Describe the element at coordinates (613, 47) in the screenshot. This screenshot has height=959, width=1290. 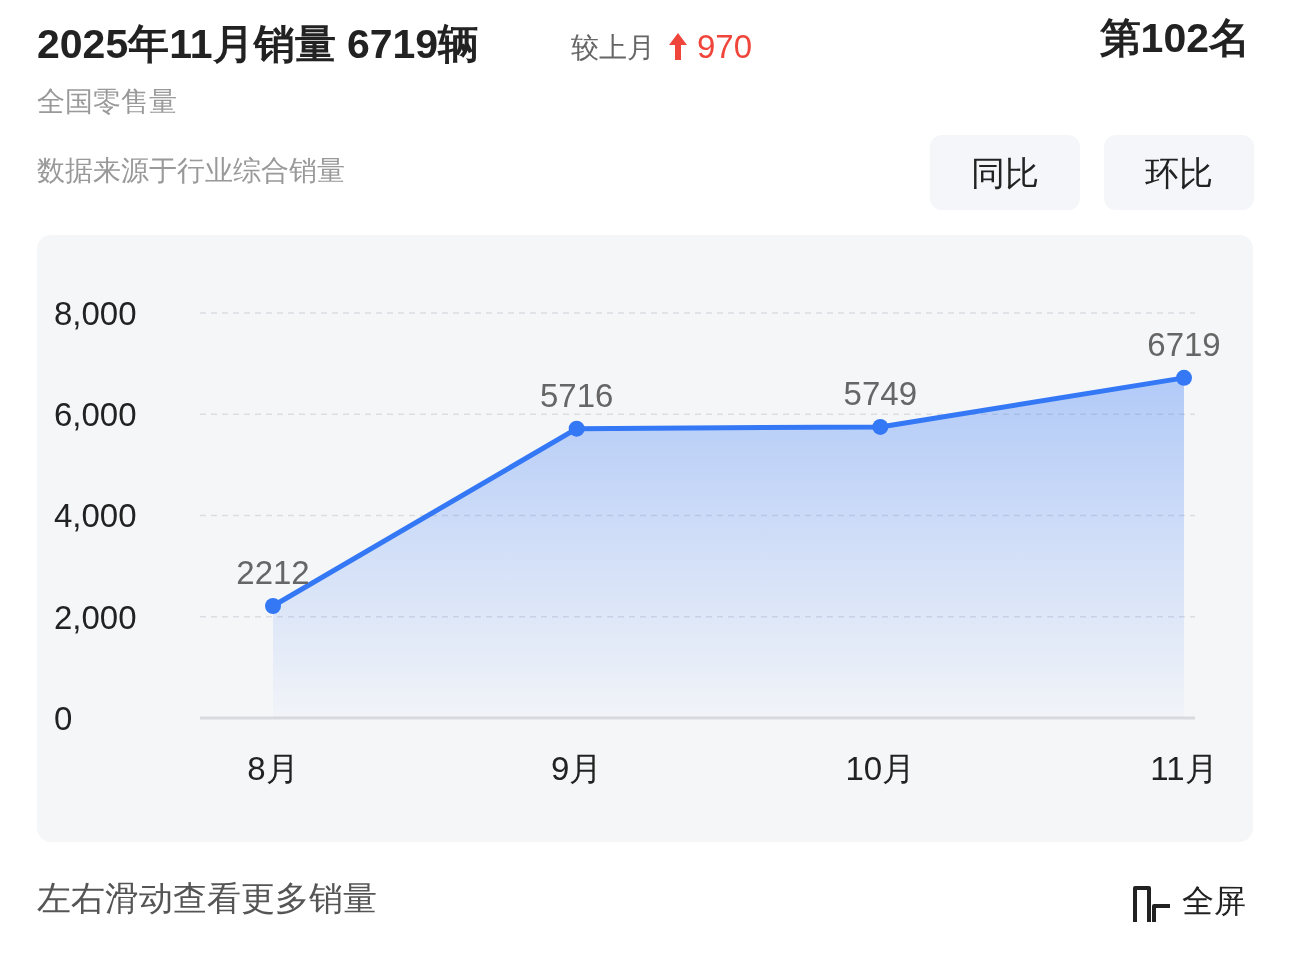
I see `text: 较上月` at that location.